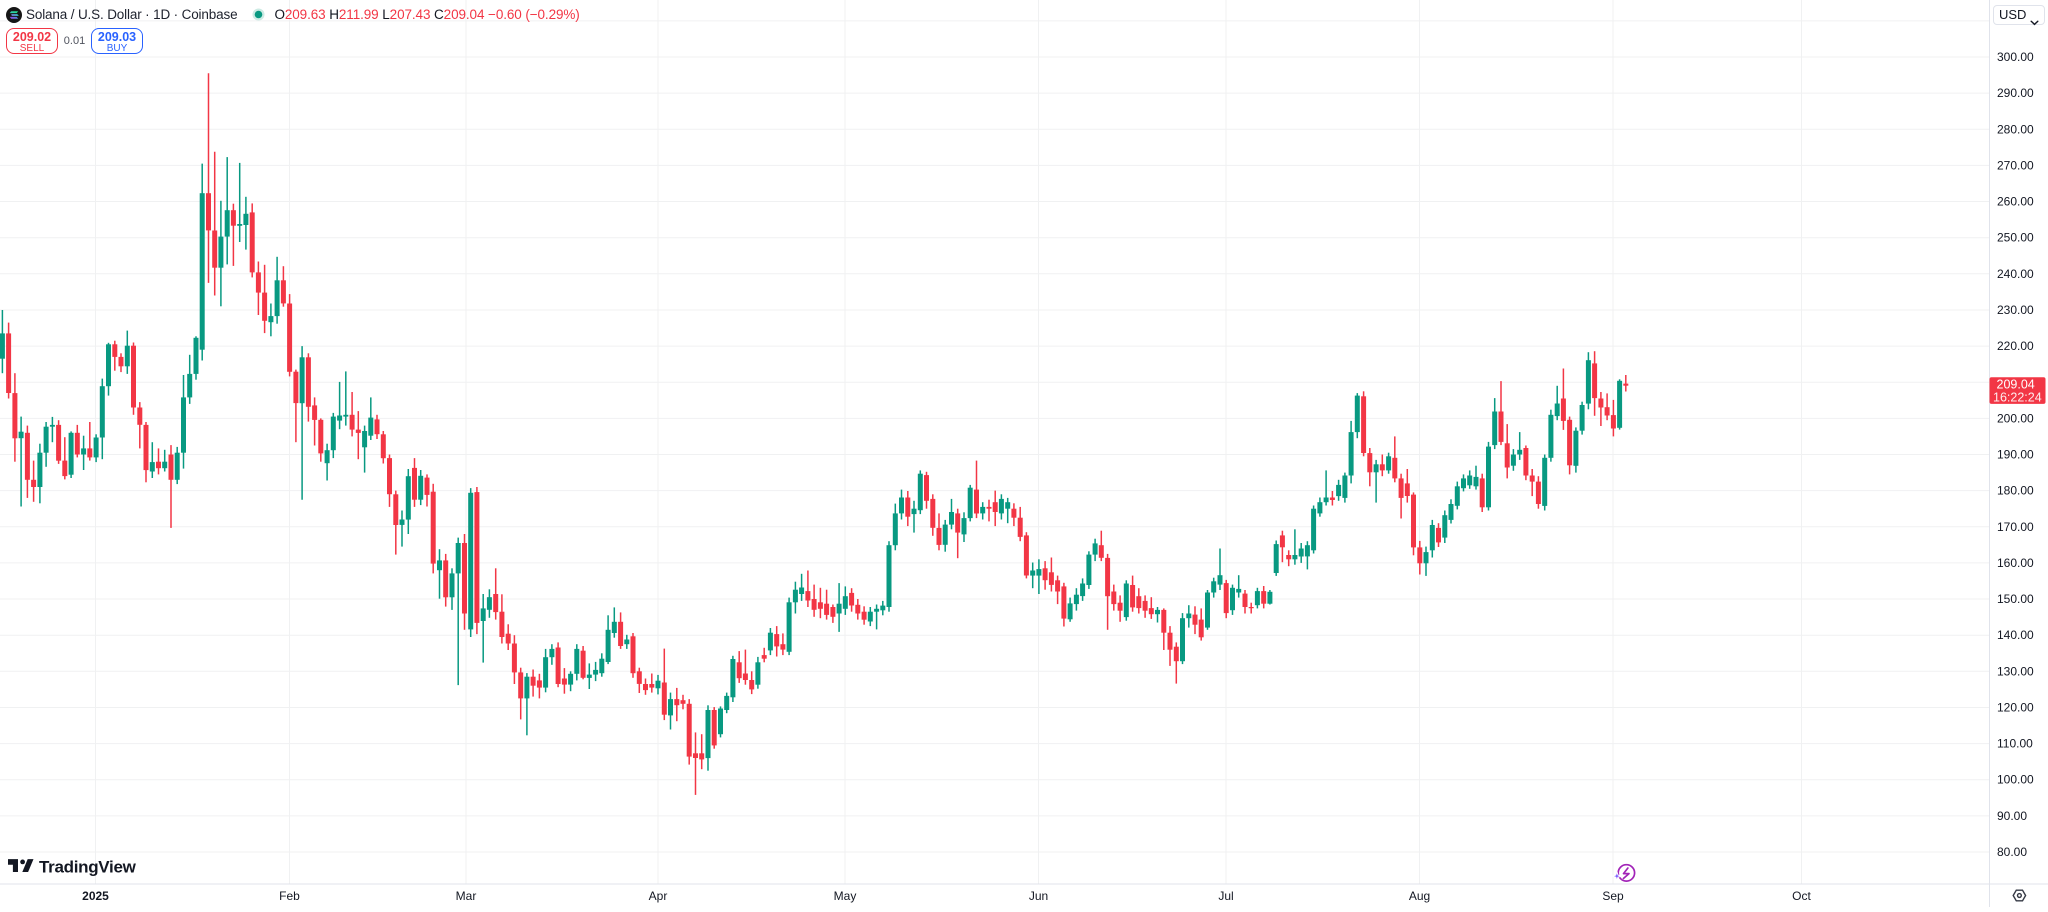 Image resolution: width=2048 pixels, height=912 pixels. What do you see at coordinates (289, 896) in the screenshot?
I see `svg-text: Feb` at bounding box center [289, 896].